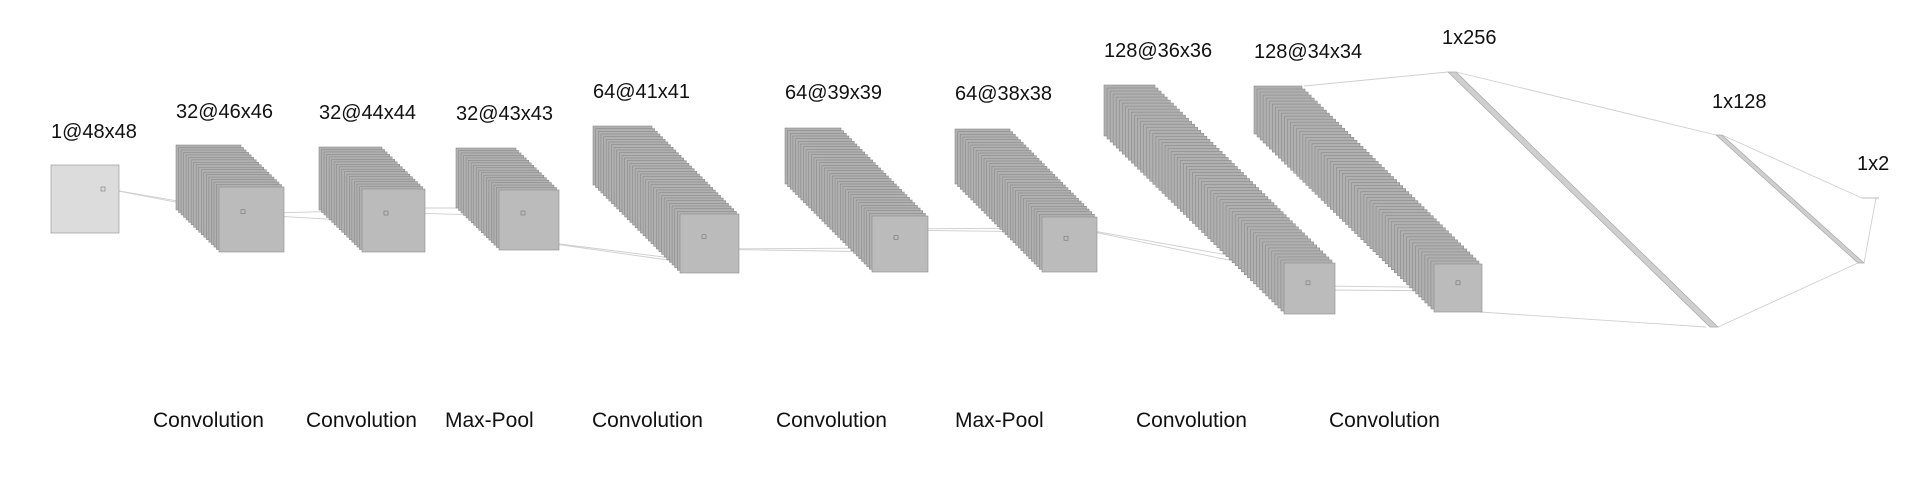  Describe the element at coordinates (647, 420) in the screenshot. I see `operation-label-conv3: Convolution` at that location.